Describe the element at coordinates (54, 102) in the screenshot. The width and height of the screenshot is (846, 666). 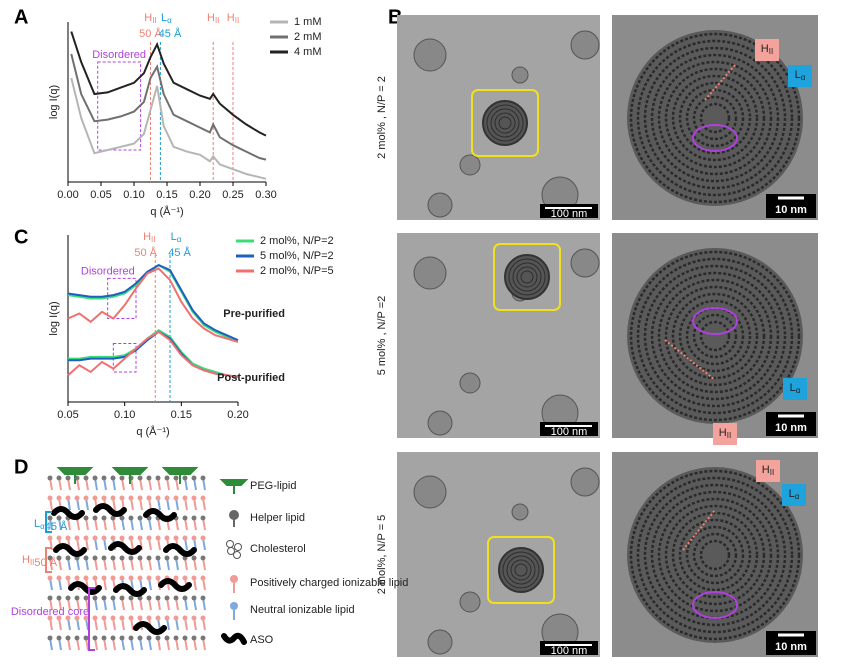
I see `y-axis-label: log I(q)` at that location.